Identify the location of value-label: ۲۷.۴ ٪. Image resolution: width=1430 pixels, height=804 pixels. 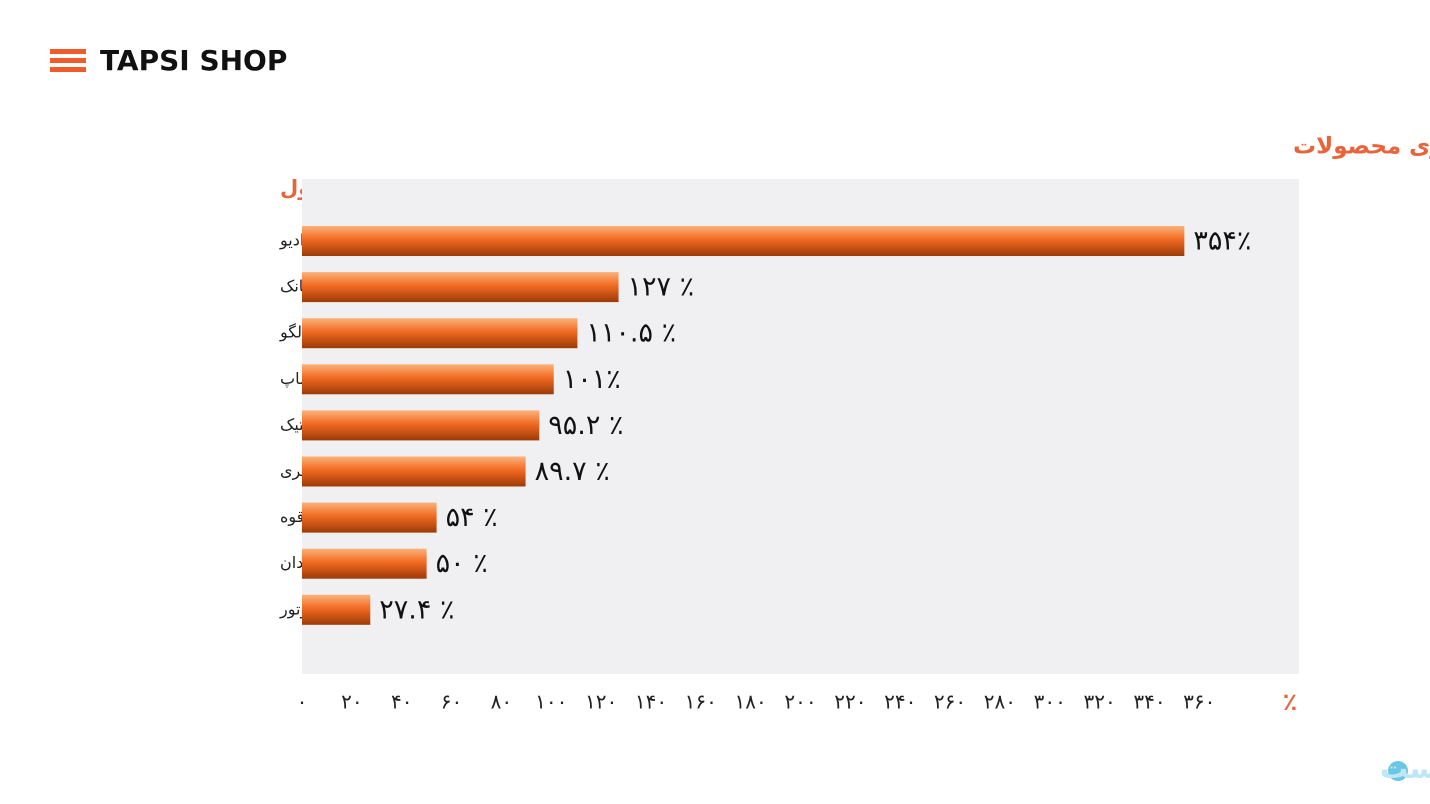
(416, 609).